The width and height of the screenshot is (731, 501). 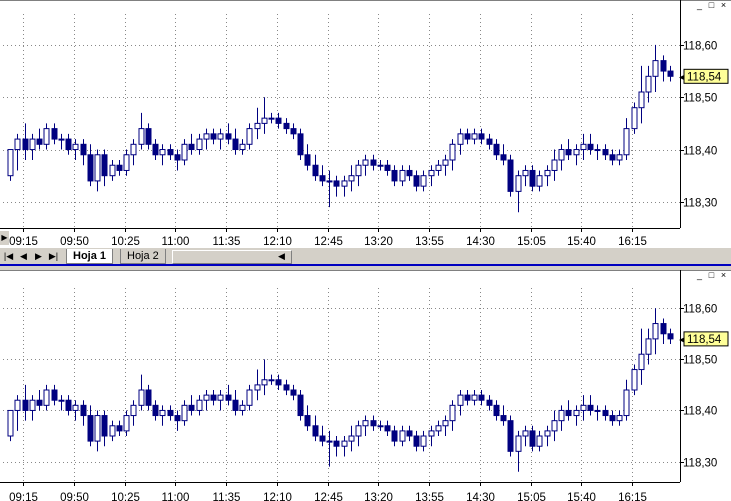 I want to click on first-sheet-button: |◀, so click(x=8, y=256).